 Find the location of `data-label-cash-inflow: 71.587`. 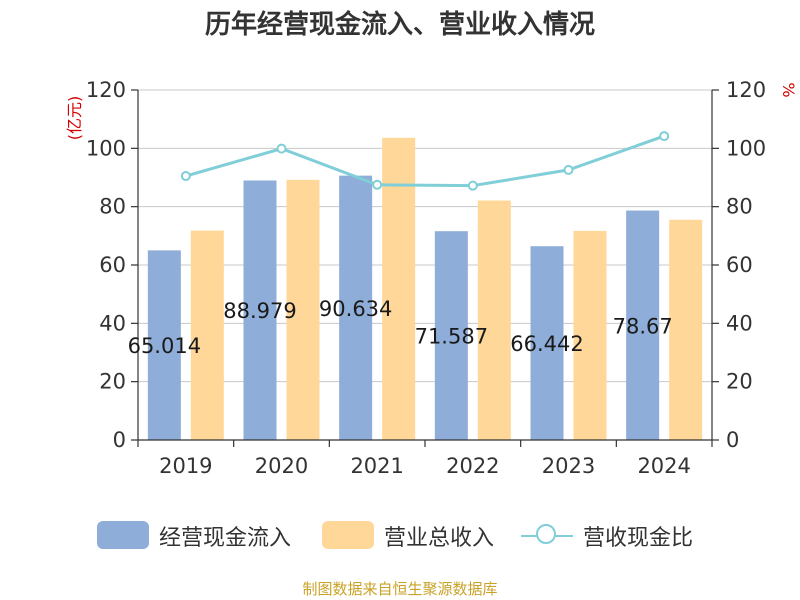

data-label-cash-inflow: 71.587 is located at coordinates (451, 337).